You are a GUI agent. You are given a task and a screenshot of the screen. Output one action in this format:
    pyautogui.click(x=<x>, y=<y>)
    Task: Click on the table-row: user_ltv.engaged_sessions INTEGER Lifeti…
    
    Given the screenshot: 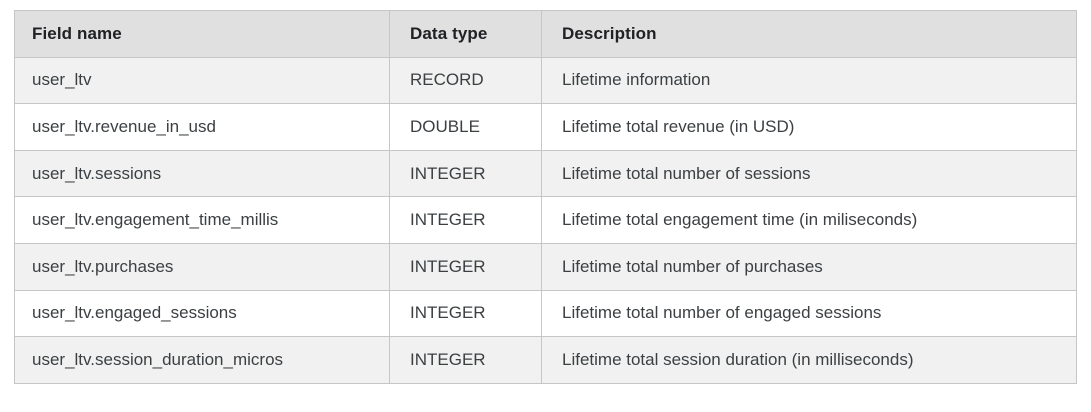 What is the action you would take?
    pyautogui.click(x=545, y=313)
    